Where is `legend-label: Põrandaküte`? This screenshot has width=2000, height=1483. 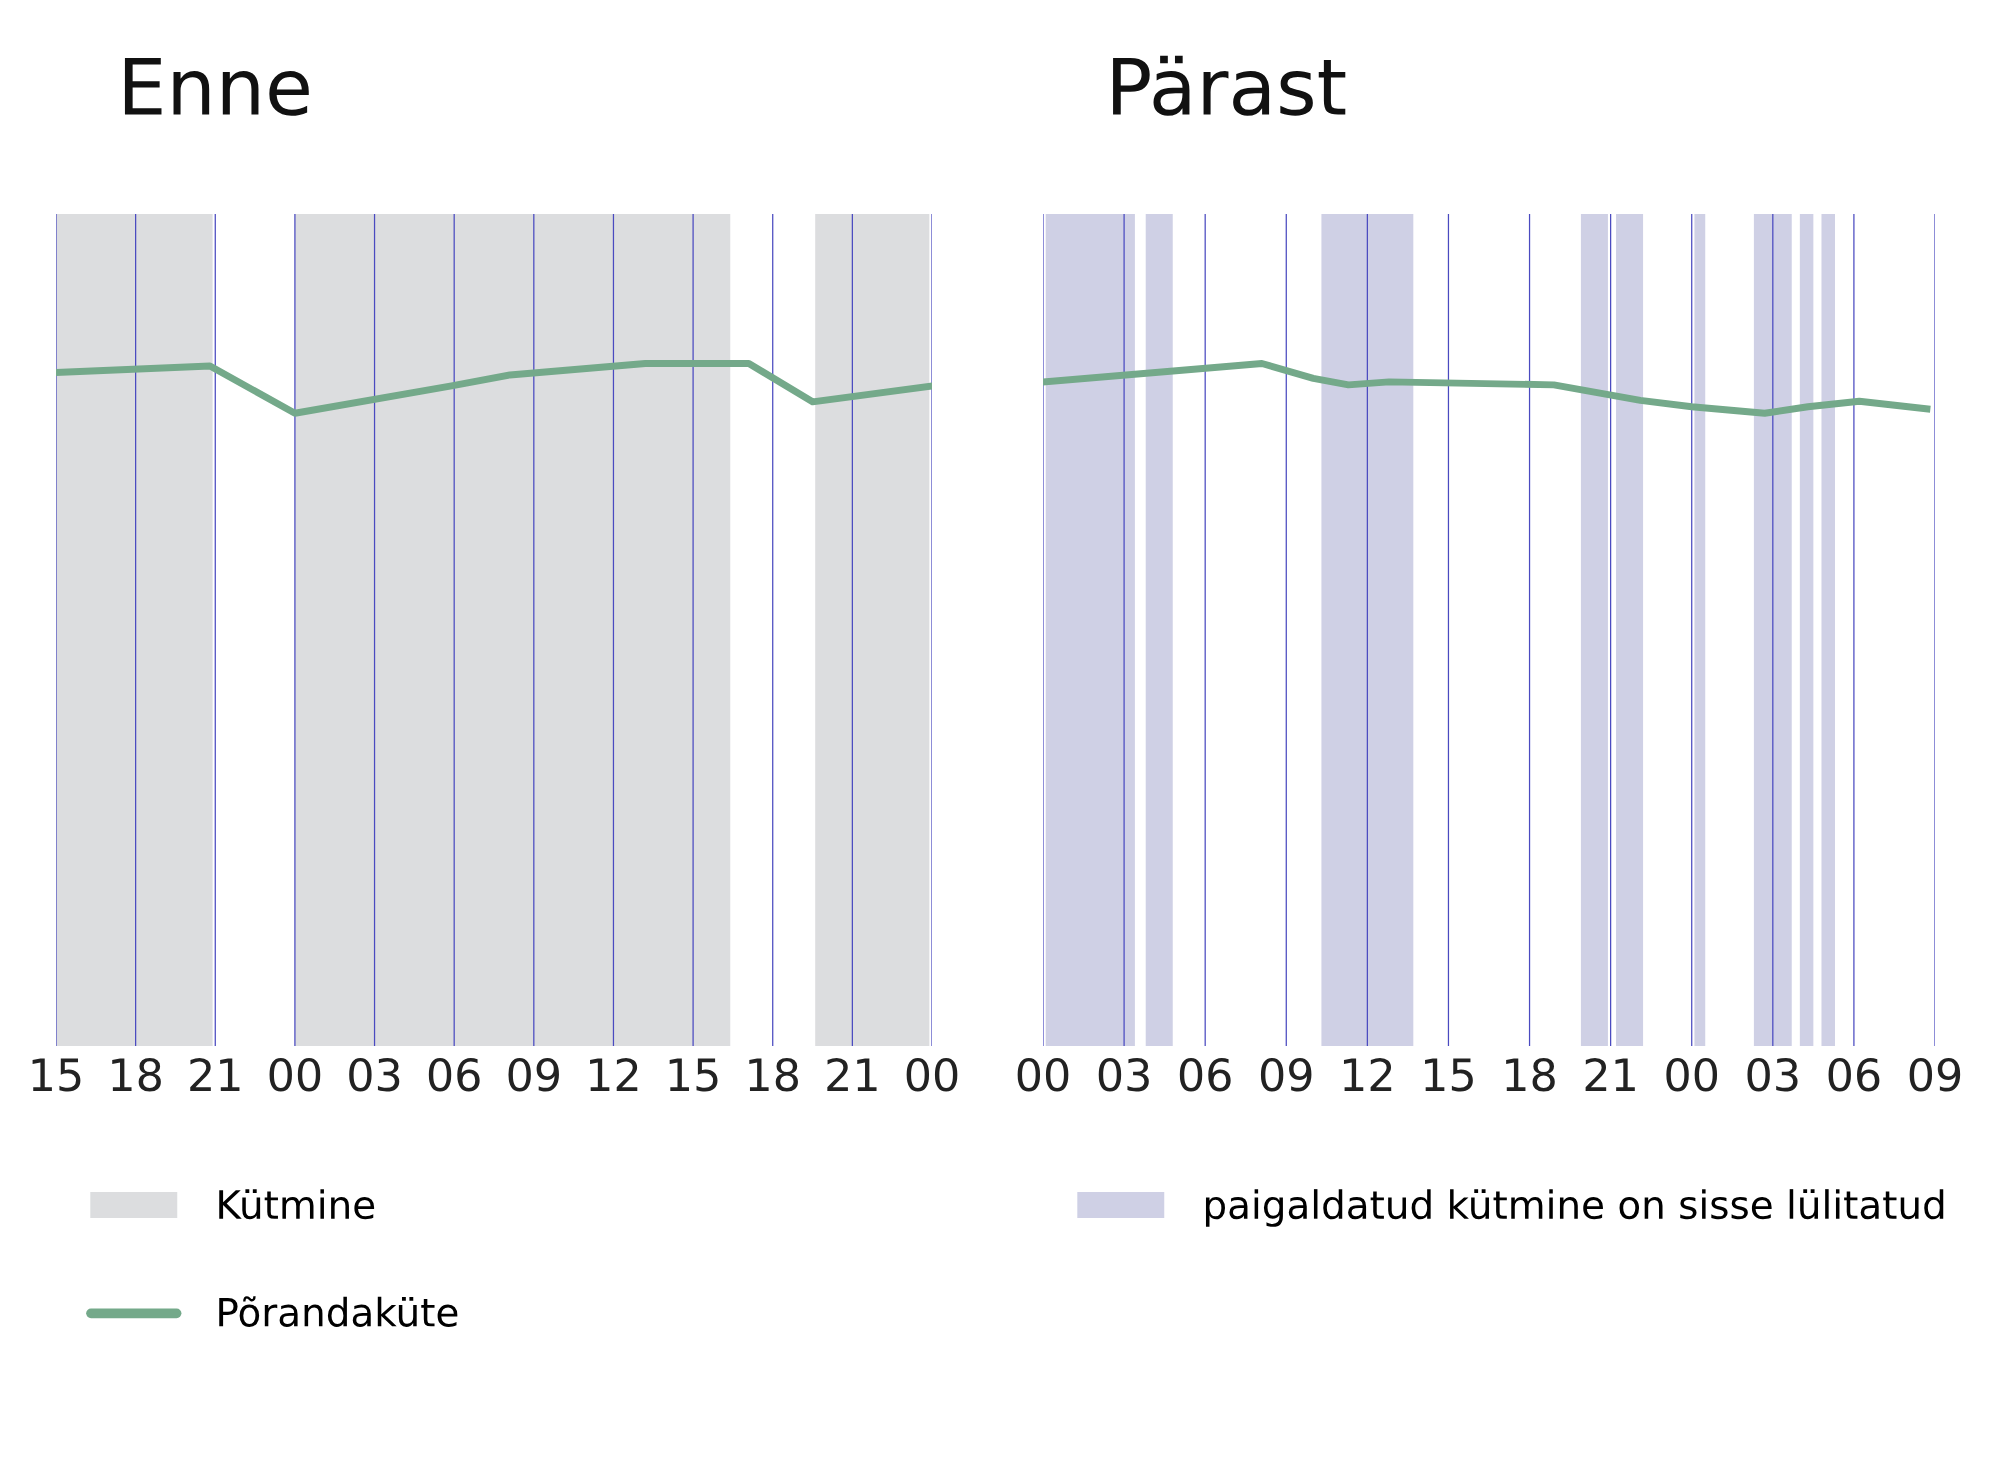 legend-label: Põrandaküte is located at coordinates (338, 1311).